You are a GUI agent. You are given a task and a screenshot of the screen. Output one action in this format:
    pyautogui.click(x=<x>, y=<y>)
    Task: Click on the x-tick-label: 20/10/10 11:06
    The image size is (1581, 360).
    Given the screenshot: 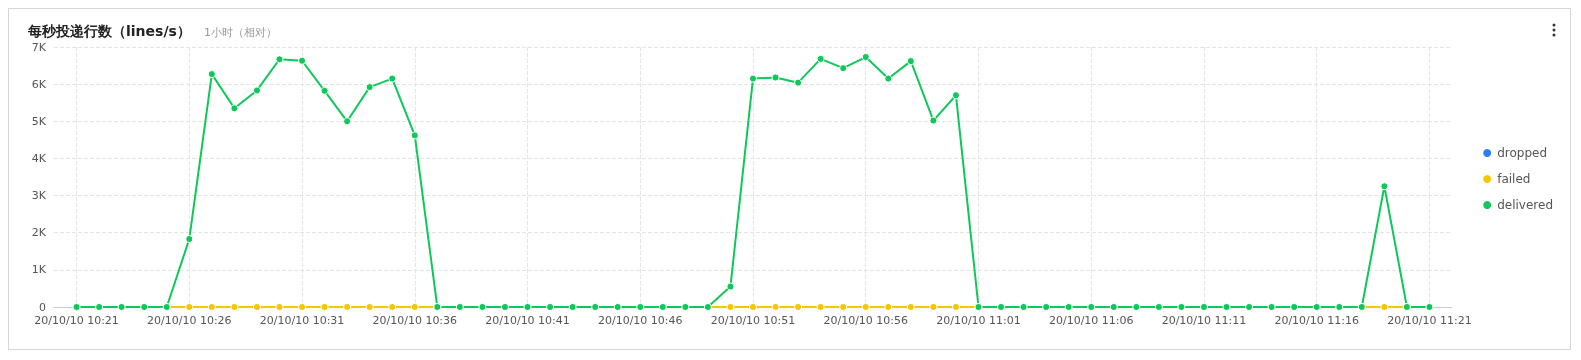 What is the action you would take?
    pyautogui.click(x=1091, y=320)
    